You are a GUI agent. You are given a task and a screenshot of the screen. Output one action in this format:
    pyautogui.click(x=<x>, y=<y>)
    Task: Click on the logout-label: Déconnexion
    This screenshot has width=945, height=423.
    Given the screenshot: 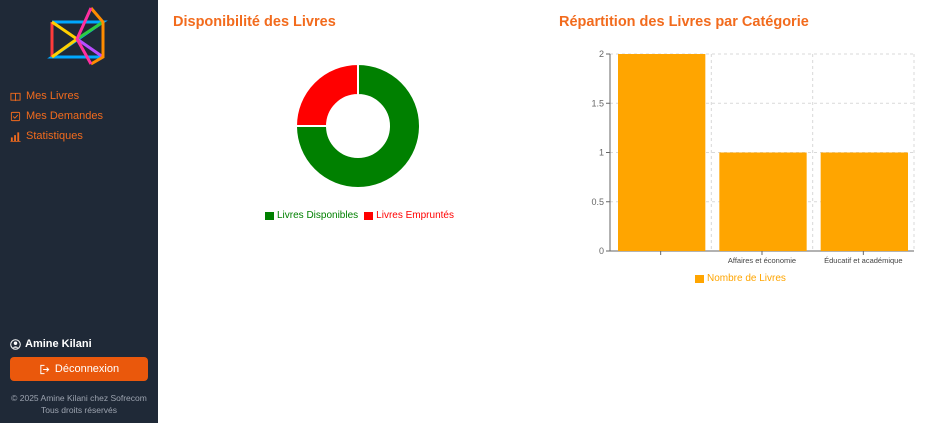 What is the action you would take?
    pyautogui.click(x=87, y=369)
    